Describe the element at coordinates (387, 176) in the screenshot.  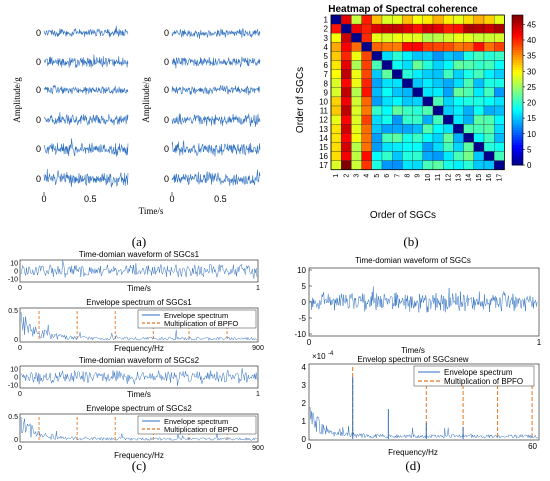
I see `heatmap-xtick: 6` at that location.